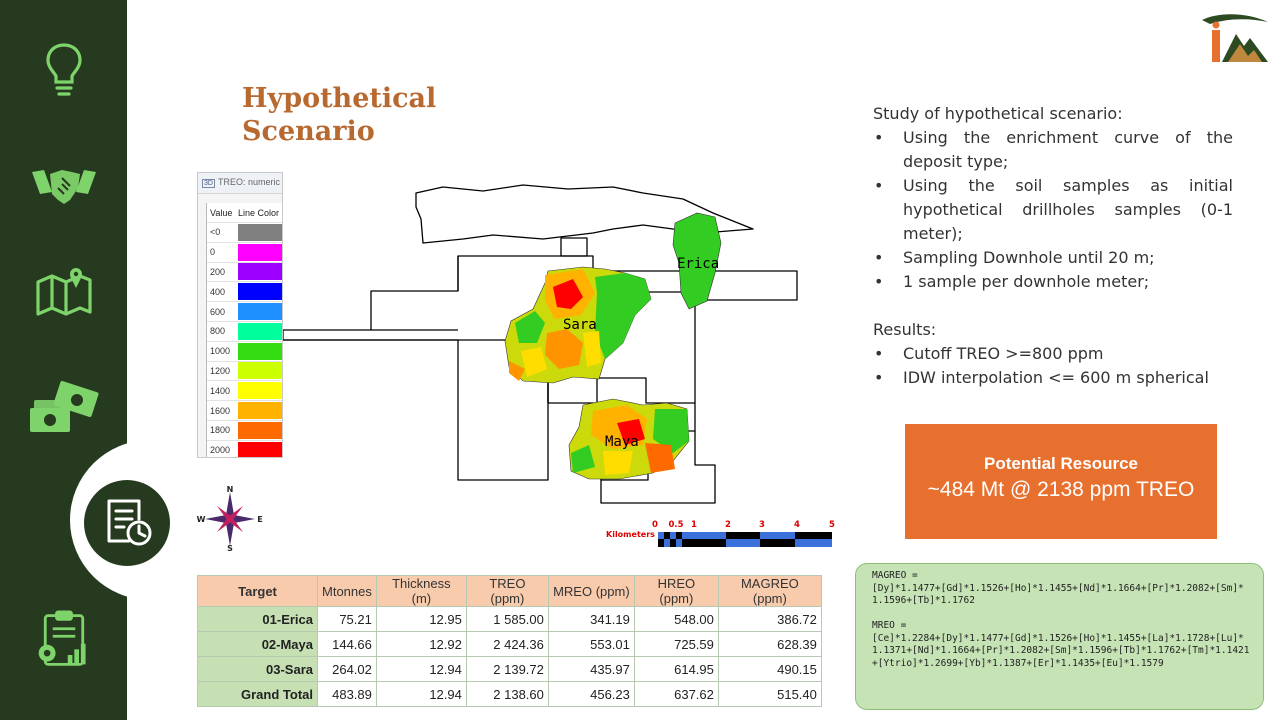  What do you see at coordinates (220, 390) in the screenshot?
I see `legend-value: 1400` at bounding box center [220, 390].